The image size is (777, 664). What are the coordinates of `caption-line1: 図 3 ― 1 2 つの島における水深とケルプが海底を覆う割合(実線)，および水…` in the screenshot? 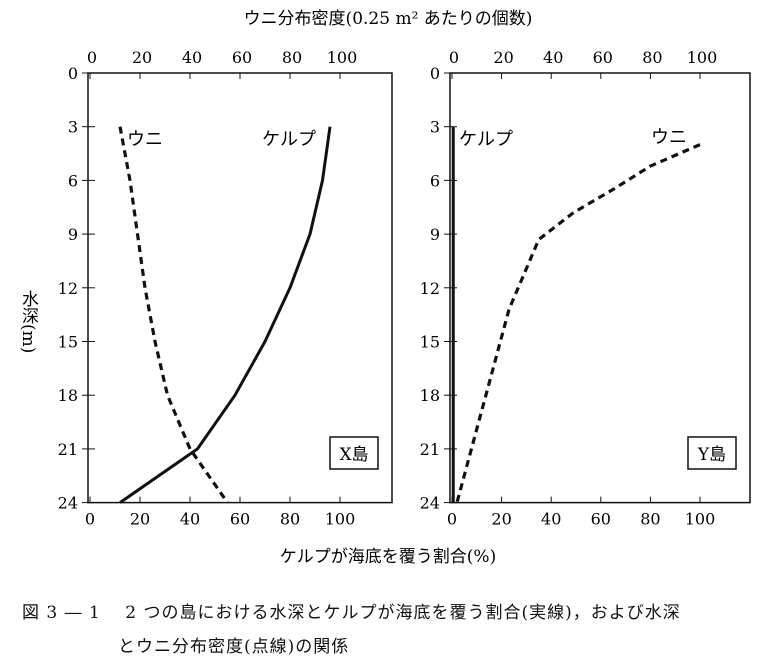 It's located at (351, 613).